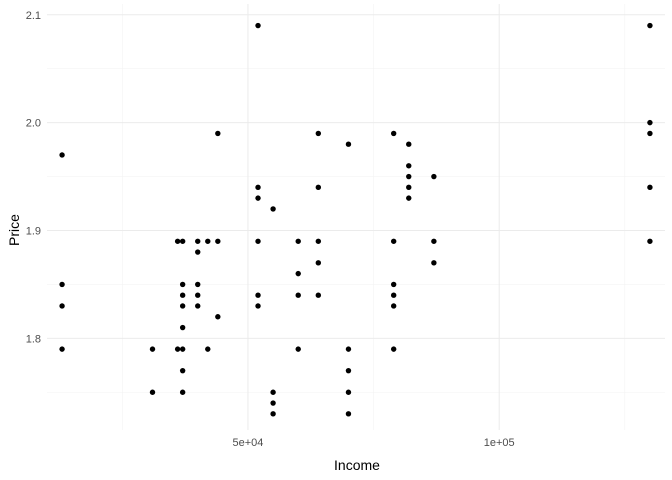  I want to click on x-axis-tick-labels: 5e+04 1e+05, so click(374, 443).